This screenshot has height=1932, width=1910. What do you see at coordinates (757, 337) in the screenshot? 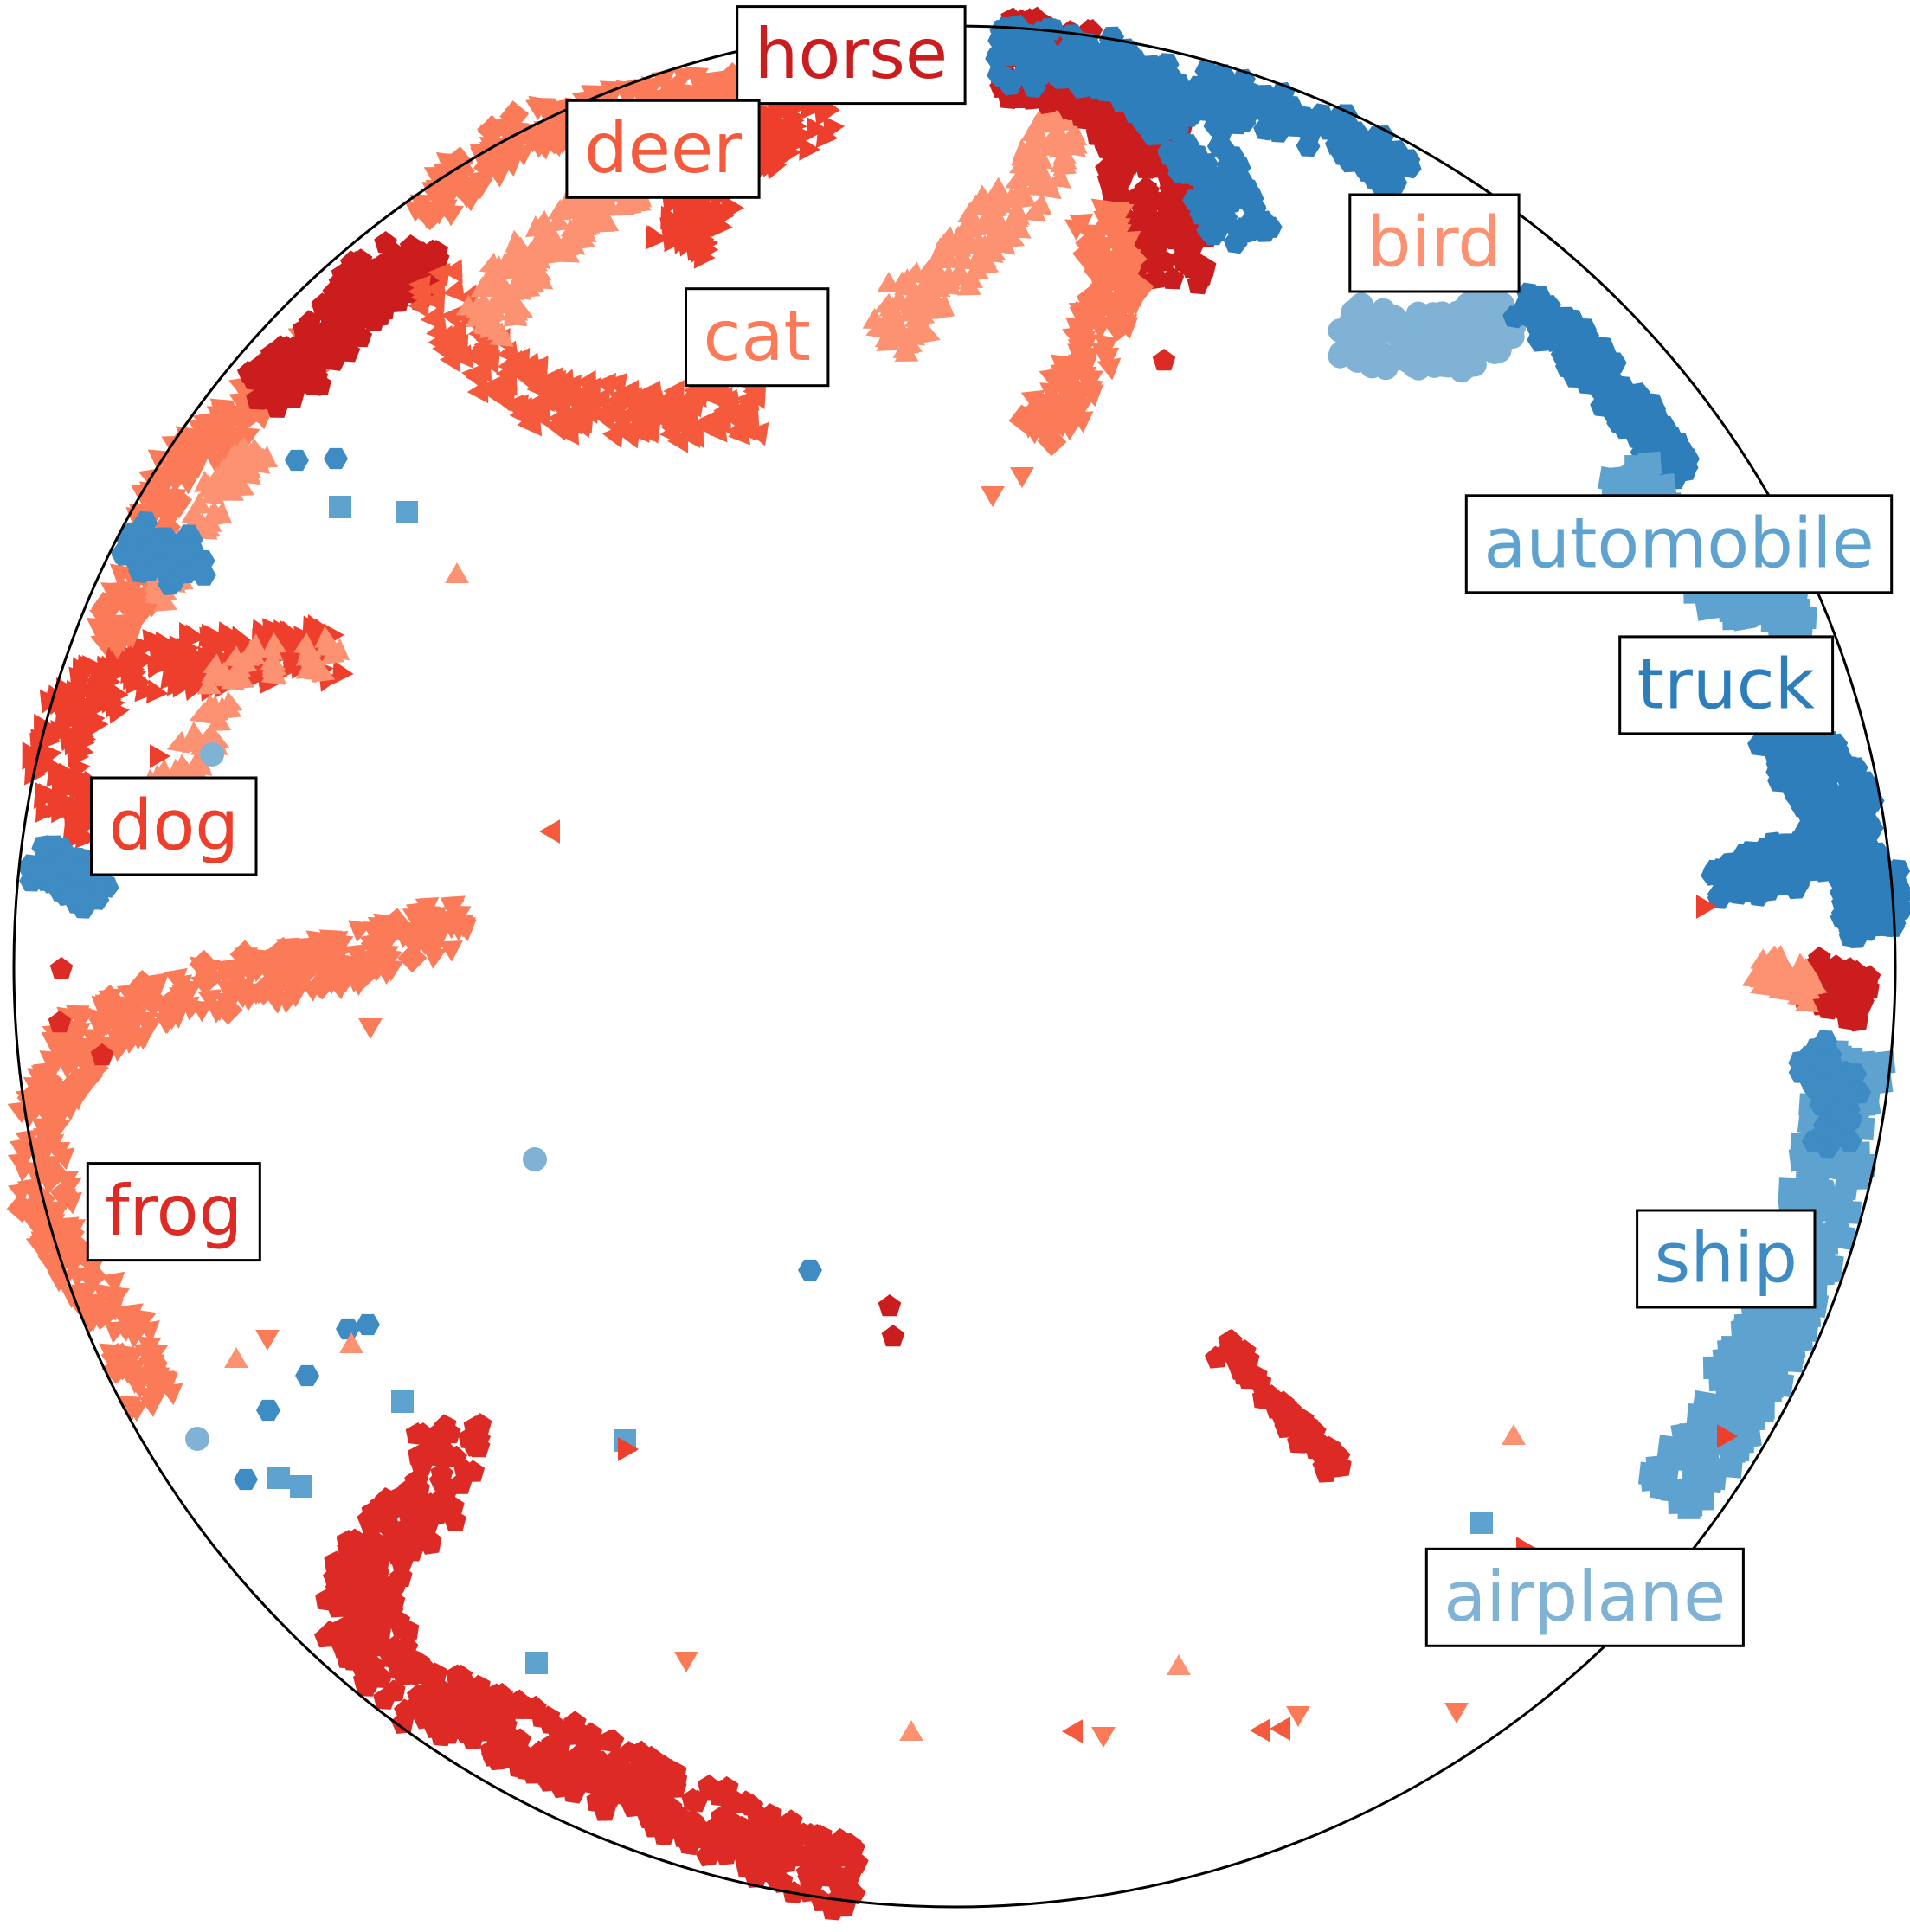
I see `class-label-cat: cat` at bounding box center [757, 337].